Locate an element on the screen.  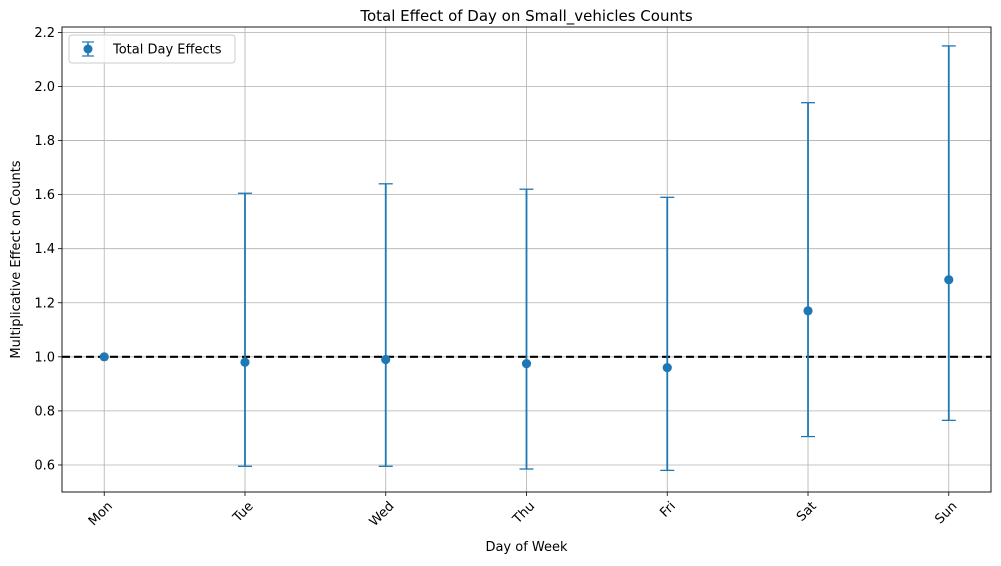
legend-entry-label: Total Day Effects is located at coordinates (167, 50).